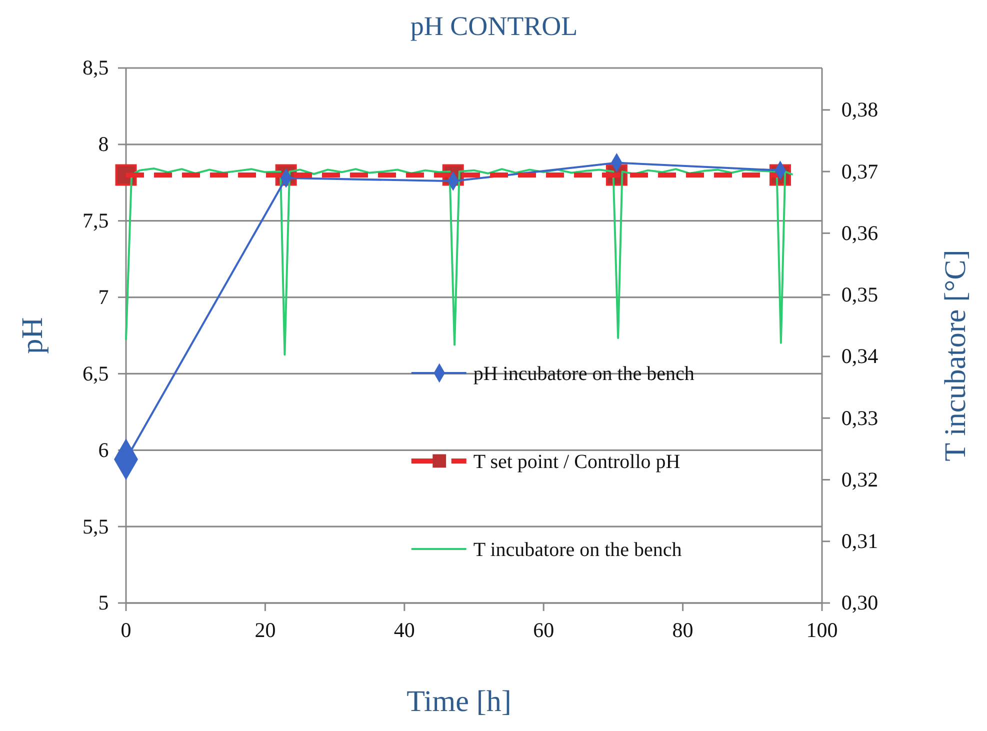  Describe the element at coordinates (683, 630) in the screenshot. I see `x-tick-label: 80` at that location.